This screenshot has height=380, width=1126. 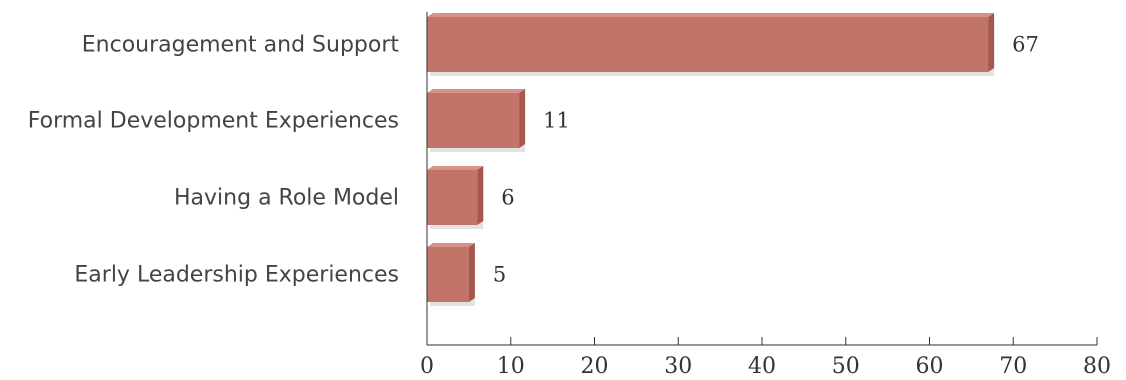 What do you see at coordinates (499, 275) in the screenshot?
I see `value-label: 5` at bounding box center [499, 275].